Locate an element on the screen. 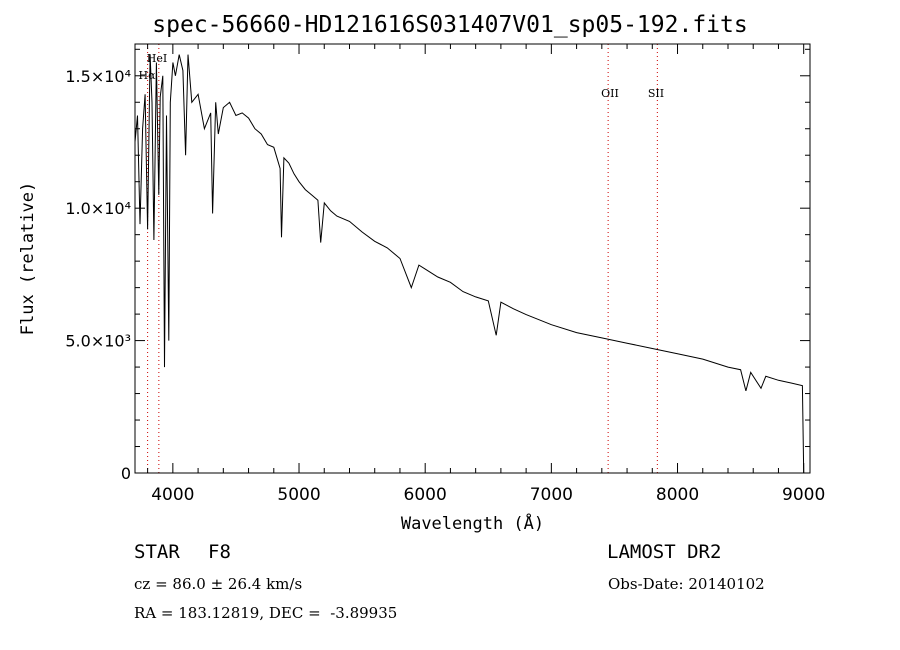 This screenshot has width=900, height=650. y-tick-label: 1.0×10⁴ is located at coordinates (98, 208).